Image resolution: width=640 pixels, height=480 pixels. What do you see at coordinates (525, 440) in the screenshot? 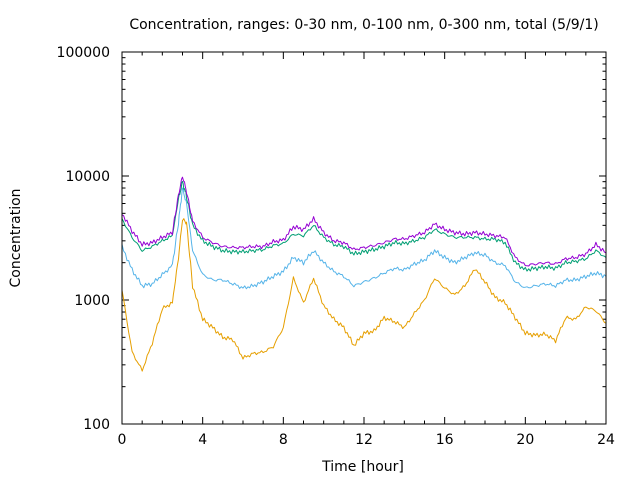
I see `x-tick-label: 20` at bounding box center [525, 440].